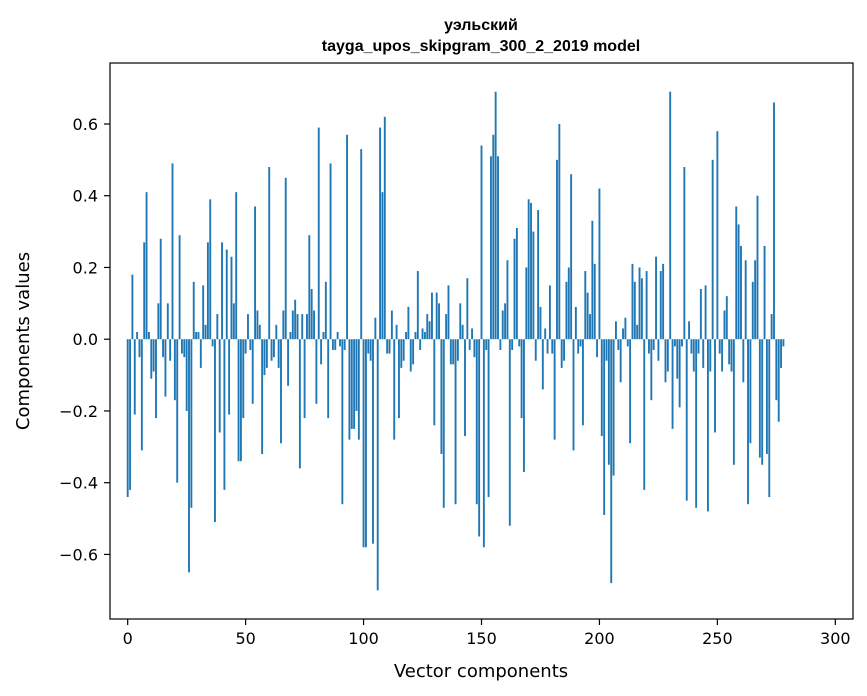  Describe the element at coordinates (78, 554) in the screenshot. I see `y-tick-label: −0.6` at that location.